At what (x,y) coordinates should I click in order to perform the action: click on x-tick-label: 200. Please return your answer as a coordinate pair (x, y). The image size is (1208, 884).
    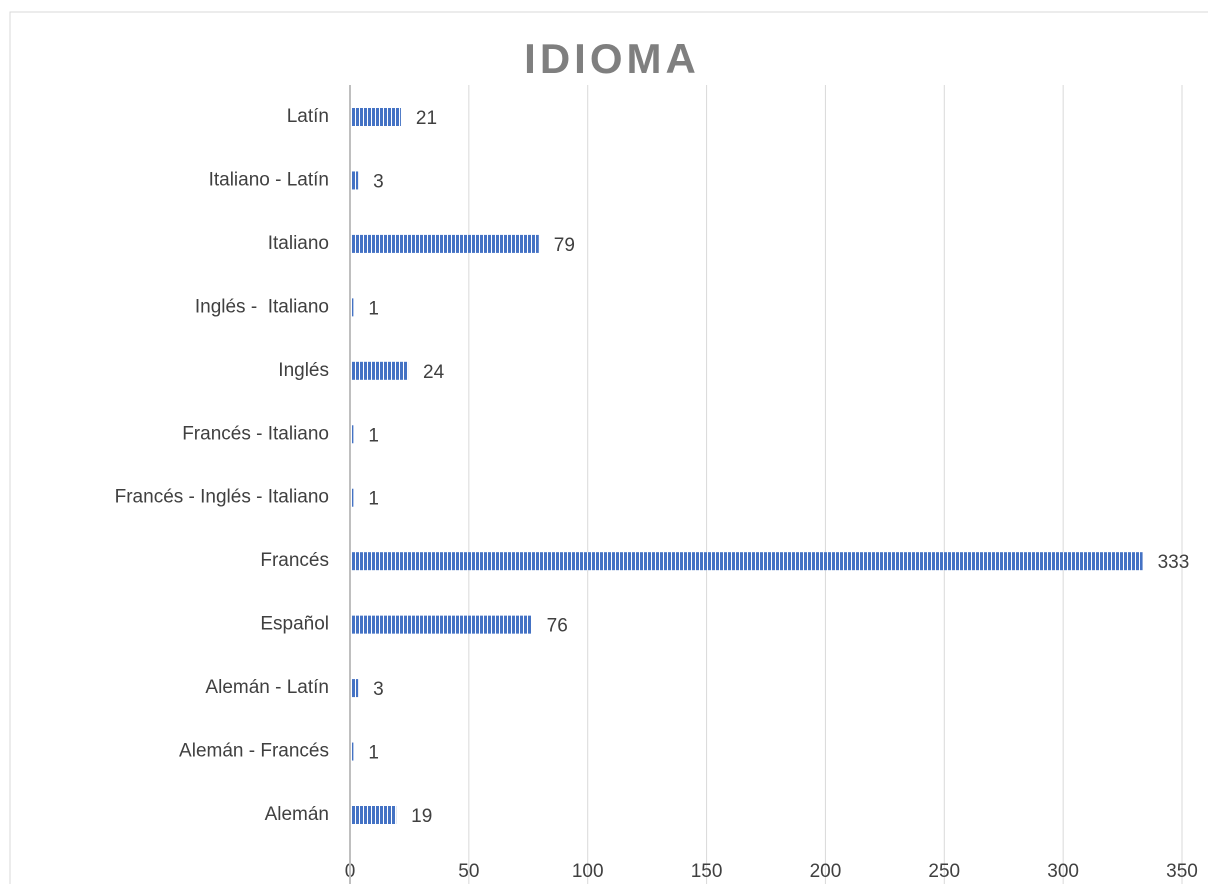
    Looking at the image, I should click on (826, 871).